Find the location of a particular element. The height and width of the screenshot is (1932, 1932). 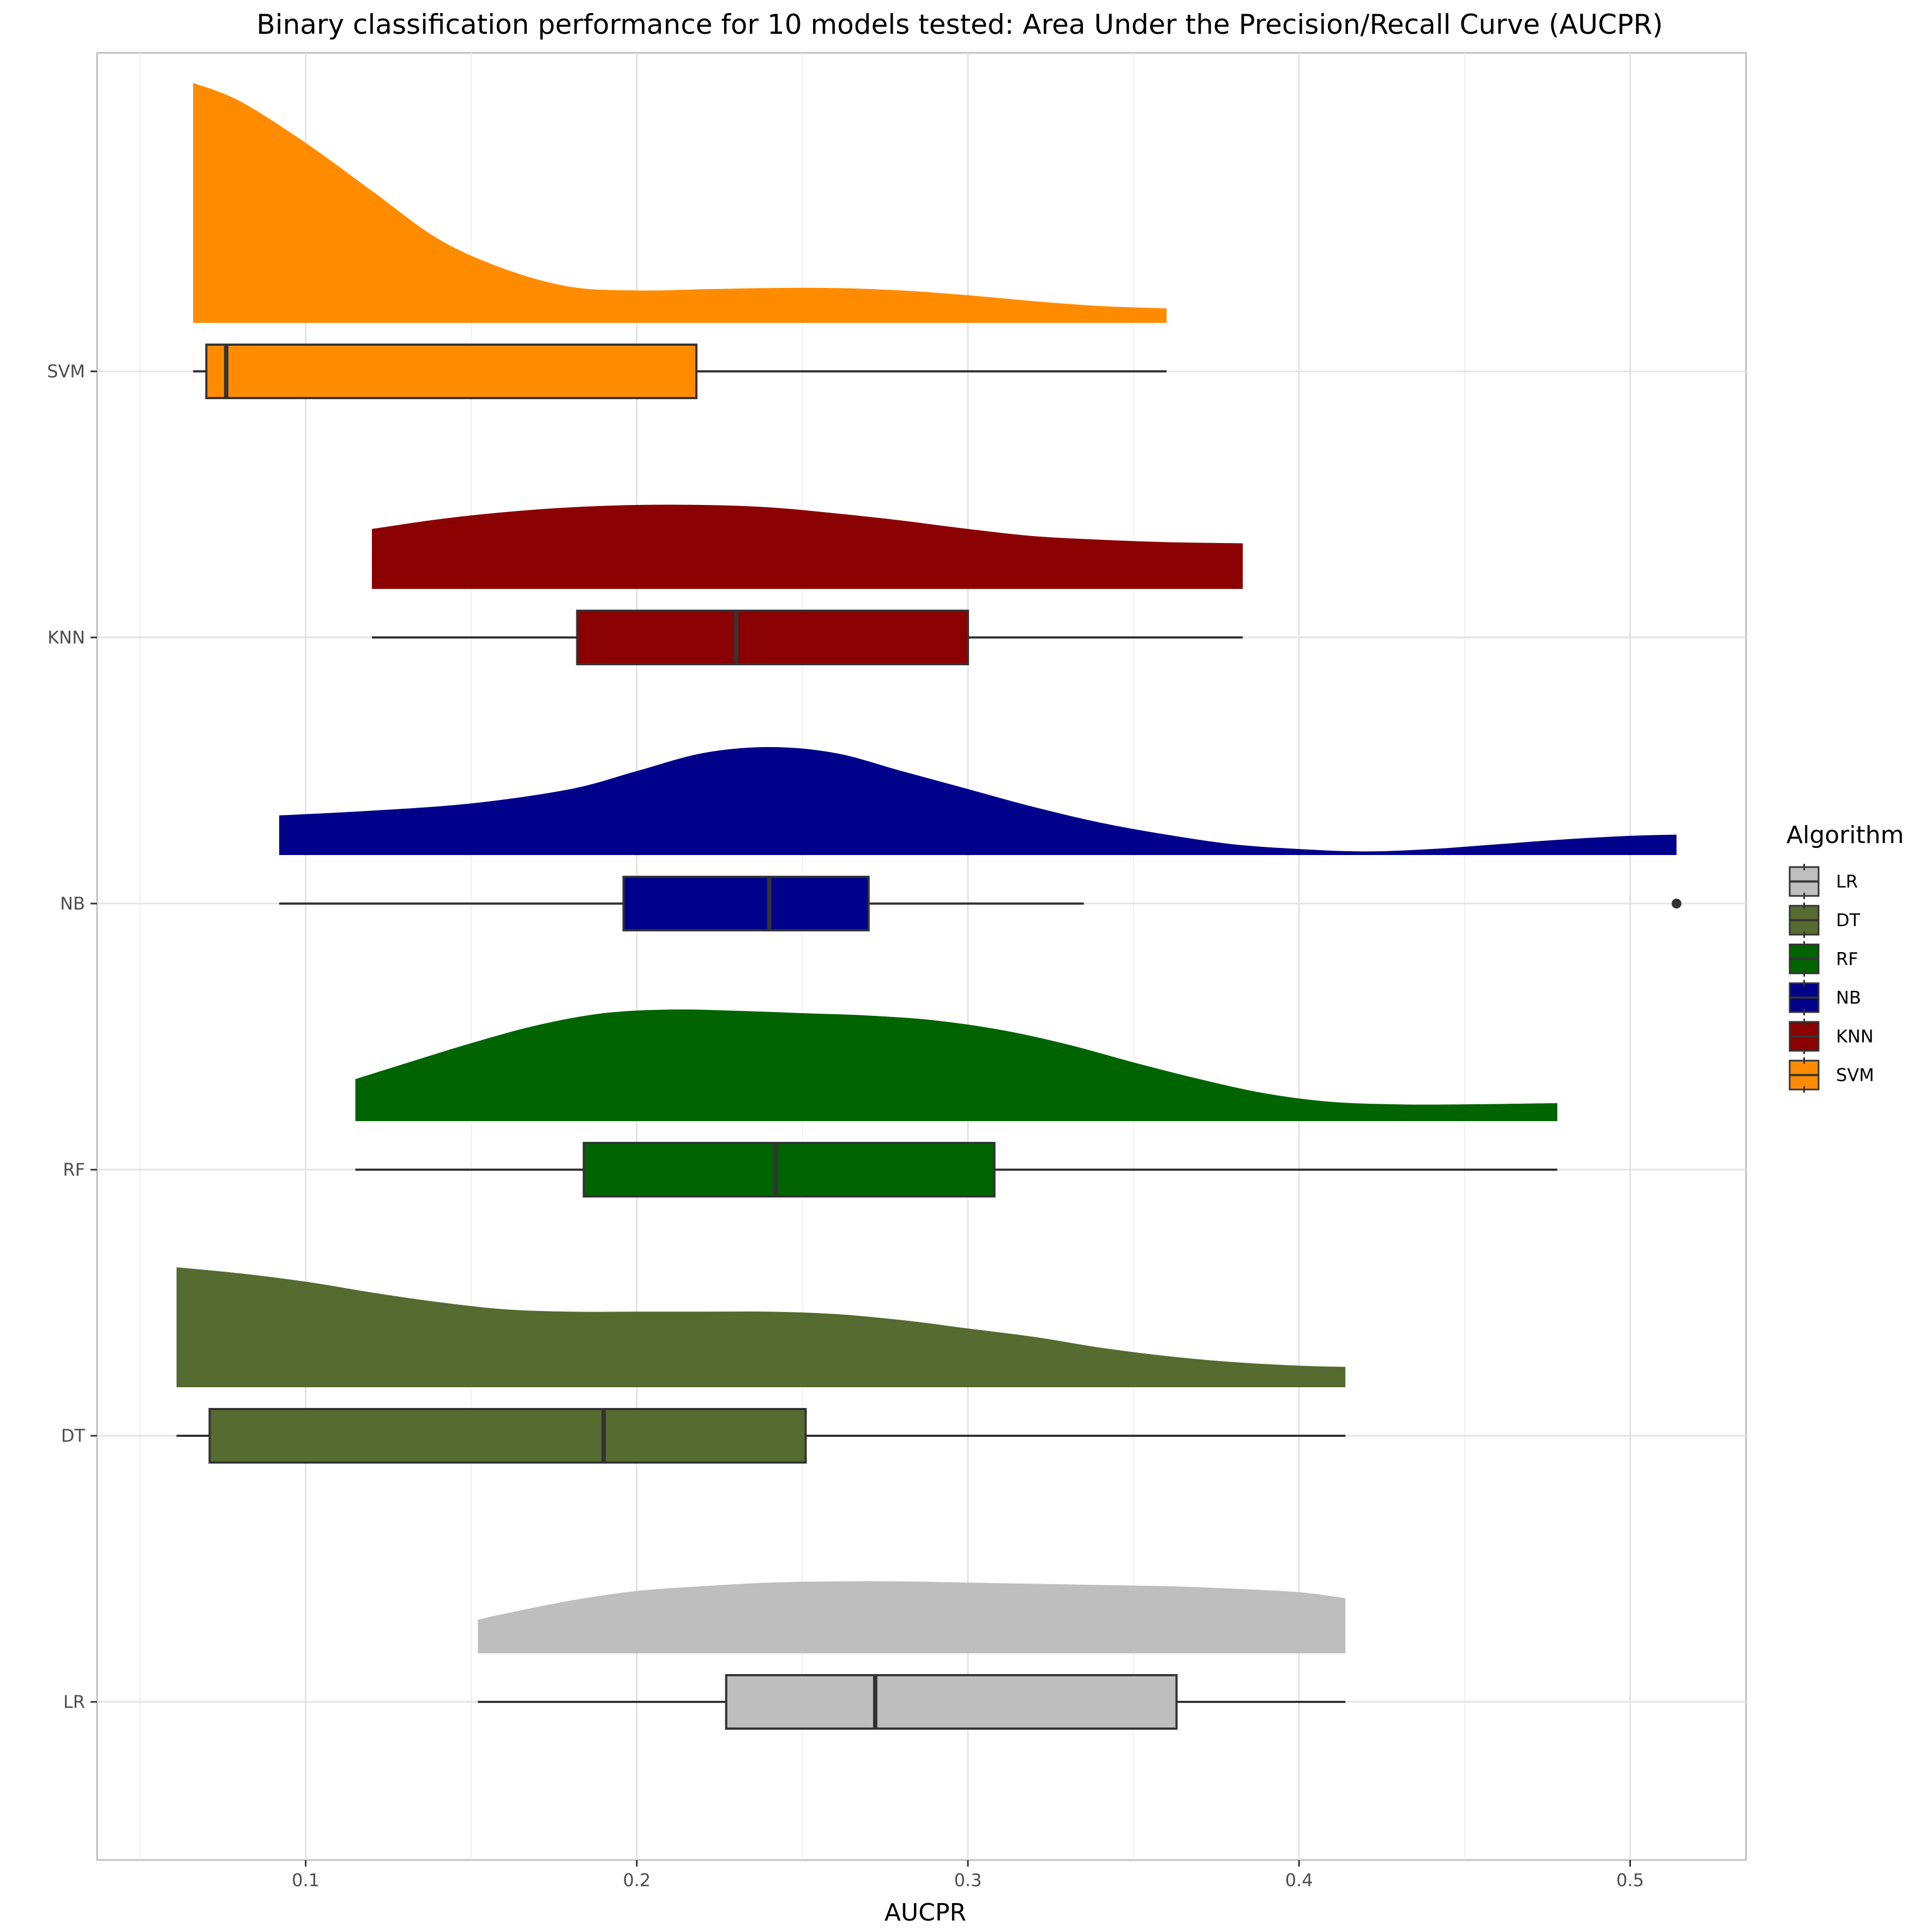

box-svm is located at coordinates (451, 371).